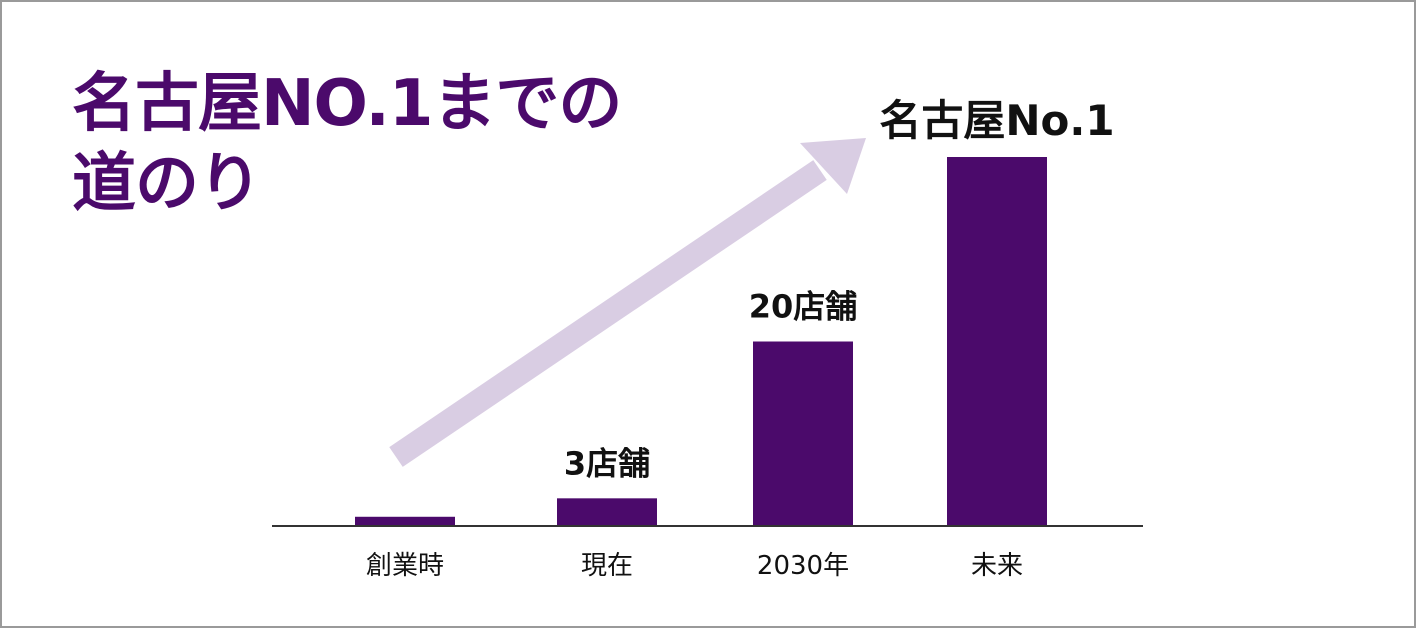 The width and height of the screenshot is (1416, 628). I want to click on x-tick-label-1: 創業時, so click(405, 566).